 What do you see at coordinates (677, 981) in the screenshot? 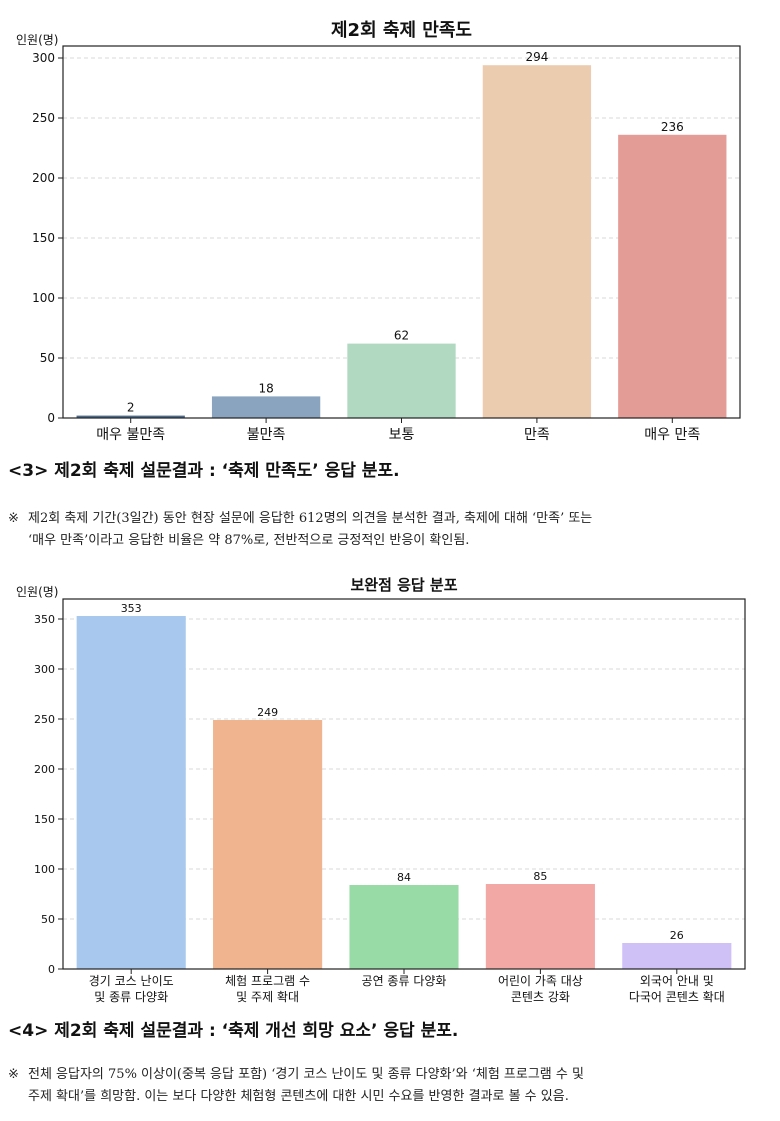
I see `x-tick-label: 외국어 안내 및` at bounding box center [677, 981].